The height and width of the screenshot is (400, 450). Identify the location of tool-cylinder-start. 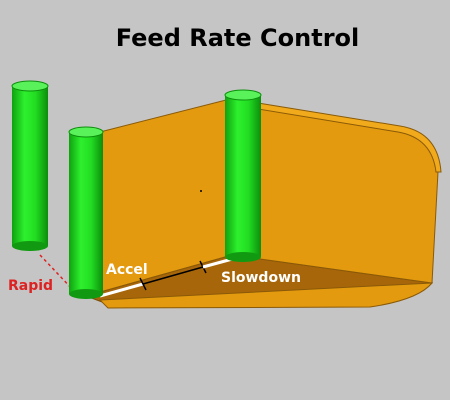
(86, 212).